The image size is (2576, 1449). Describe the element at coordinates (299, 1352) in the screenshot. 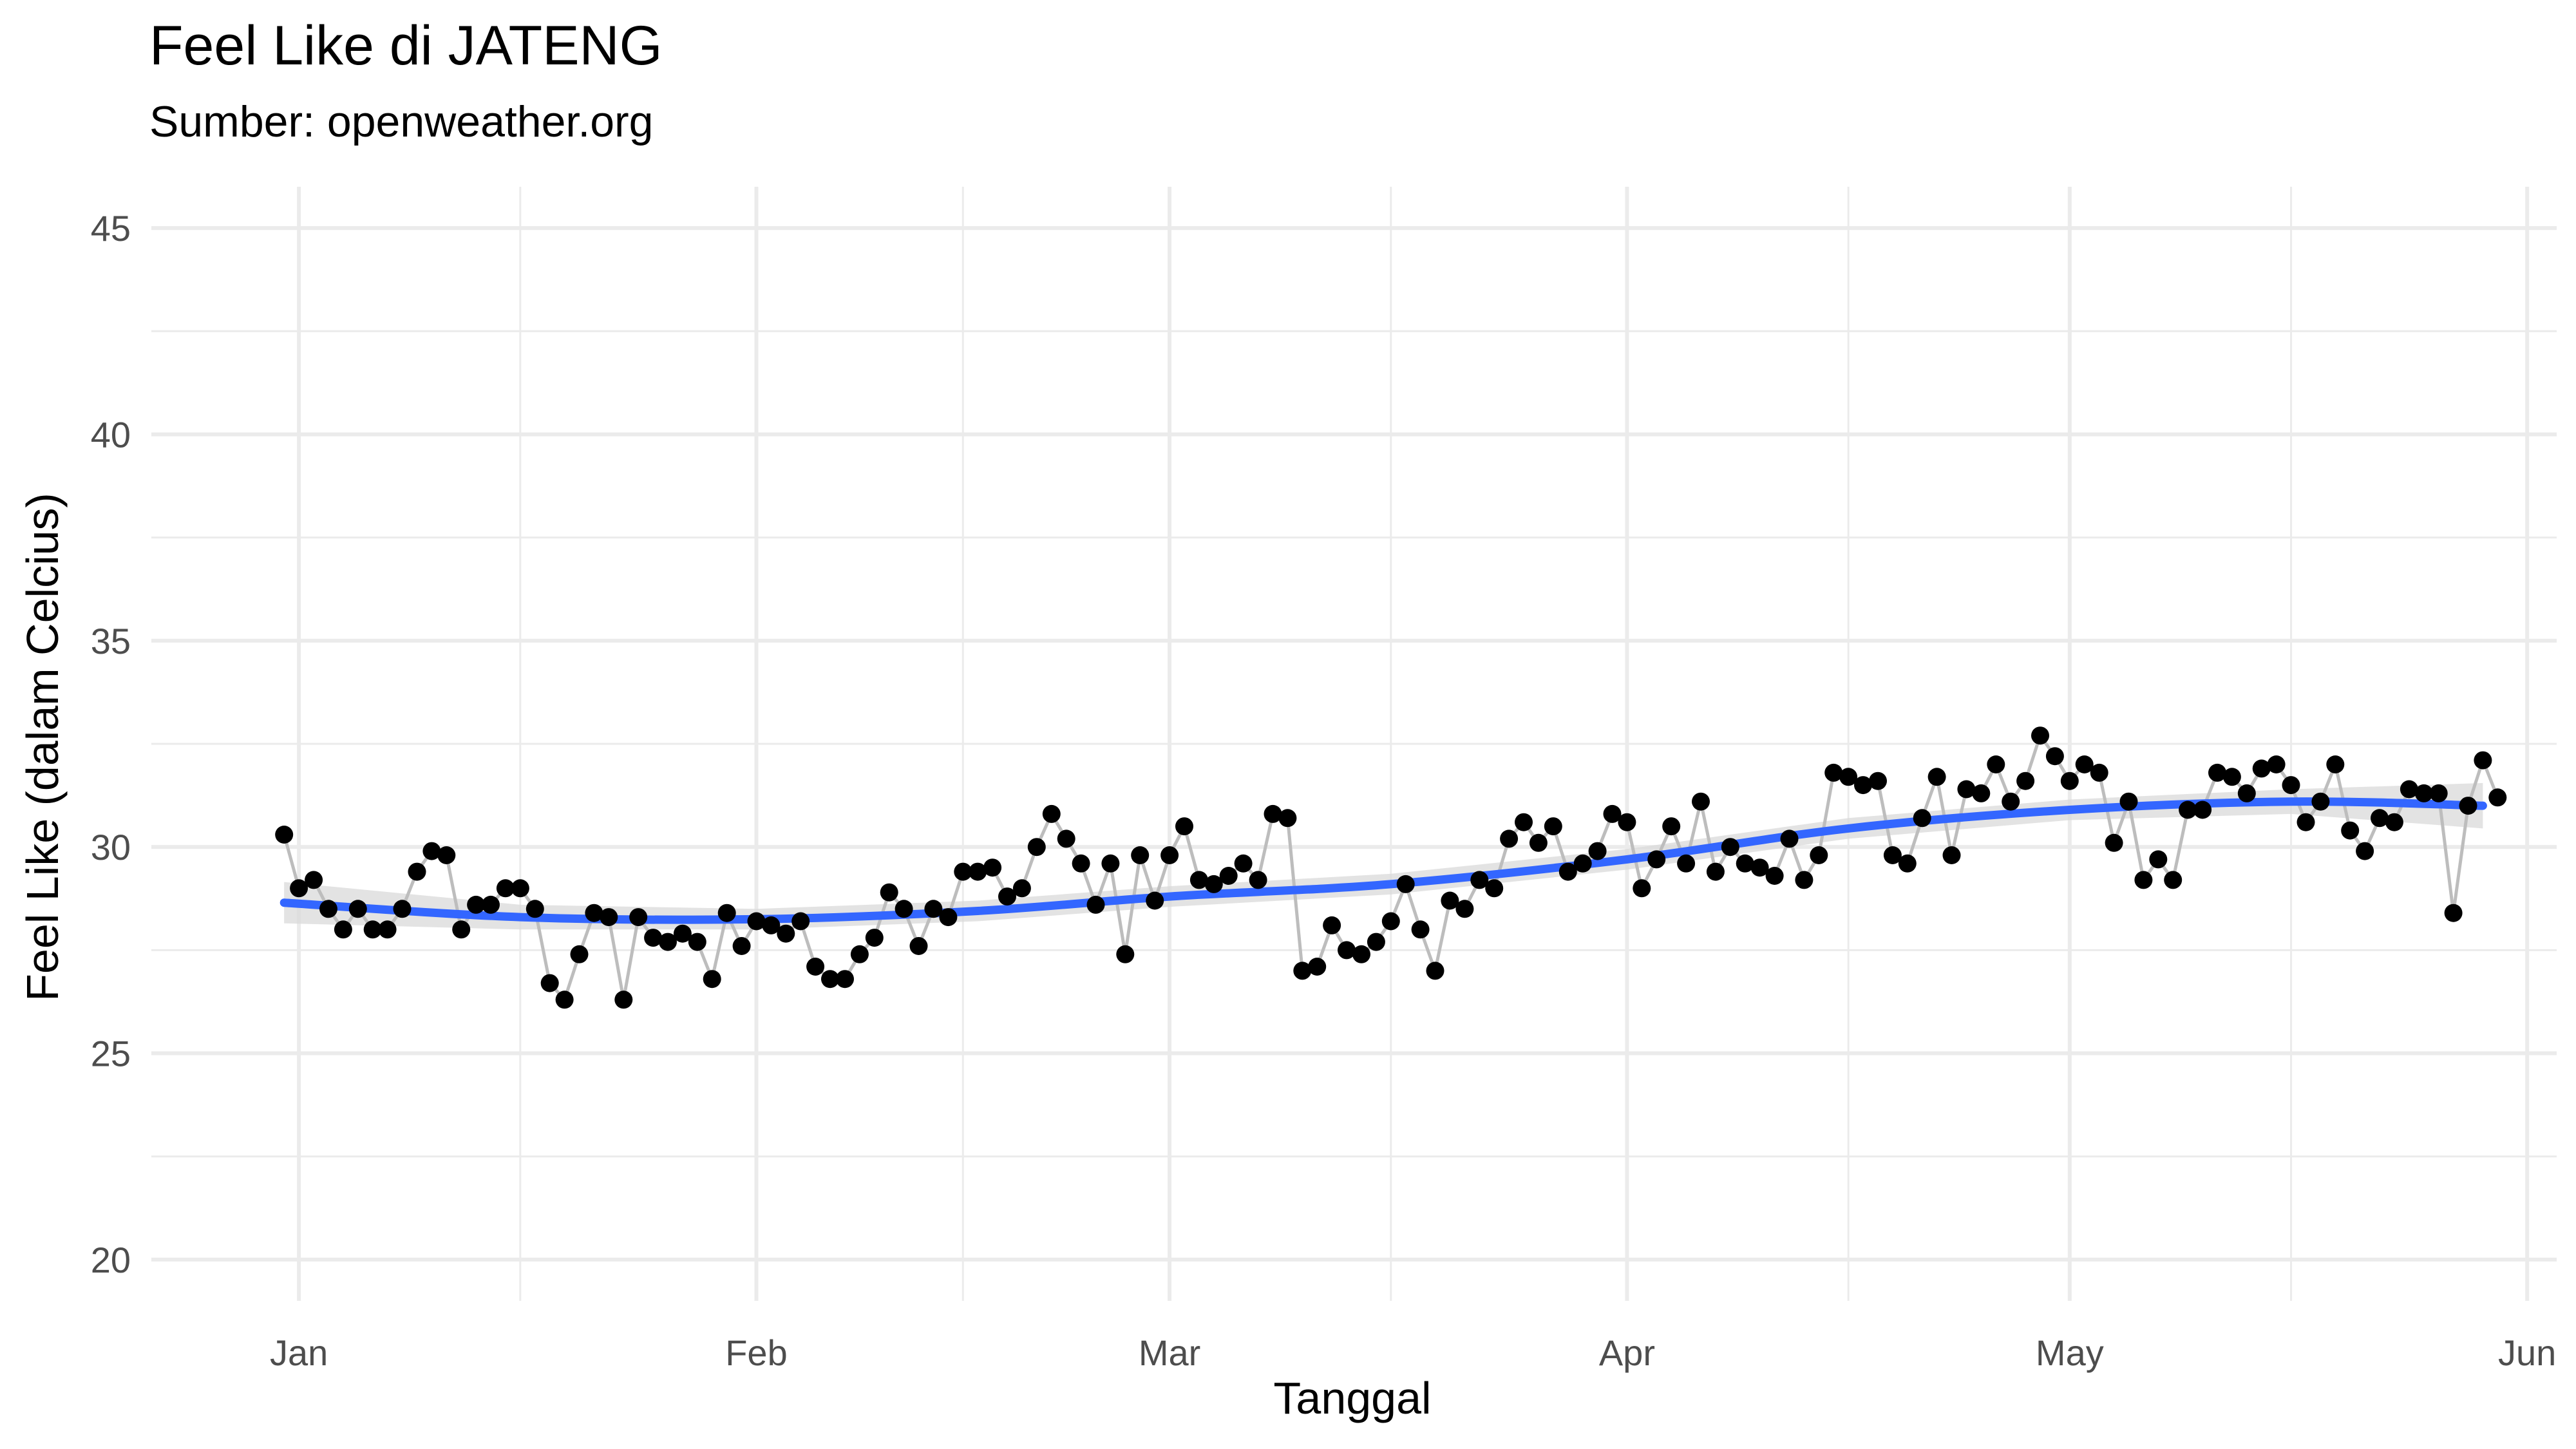

I see `x-tick-label: Jan` at that location.